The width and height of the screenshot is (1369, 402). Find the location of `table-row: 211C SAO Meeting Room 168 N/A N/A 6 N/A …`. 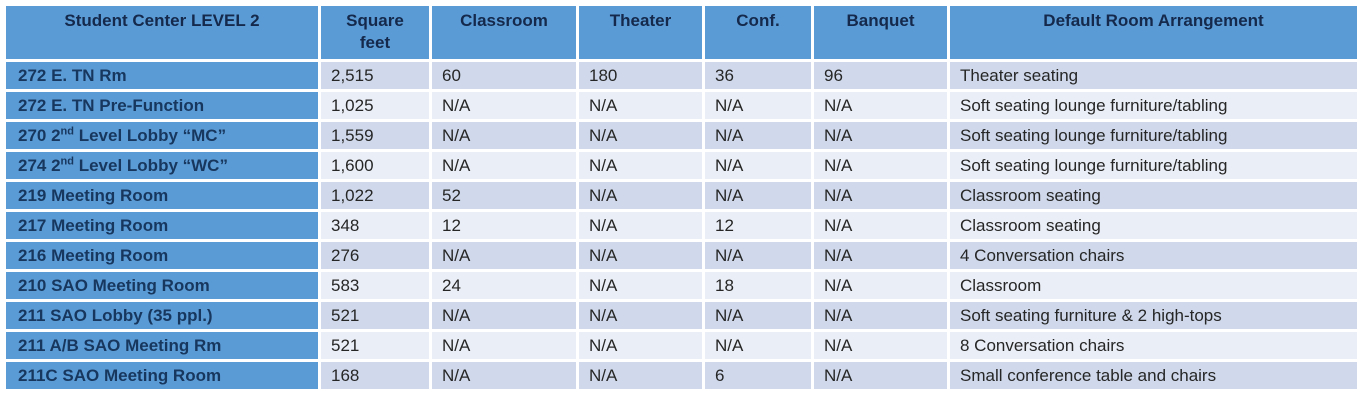

table-row: 211C SAO Meeting Room 168 N/A N/A 6 N/A … is located at coordinates (681, 375).